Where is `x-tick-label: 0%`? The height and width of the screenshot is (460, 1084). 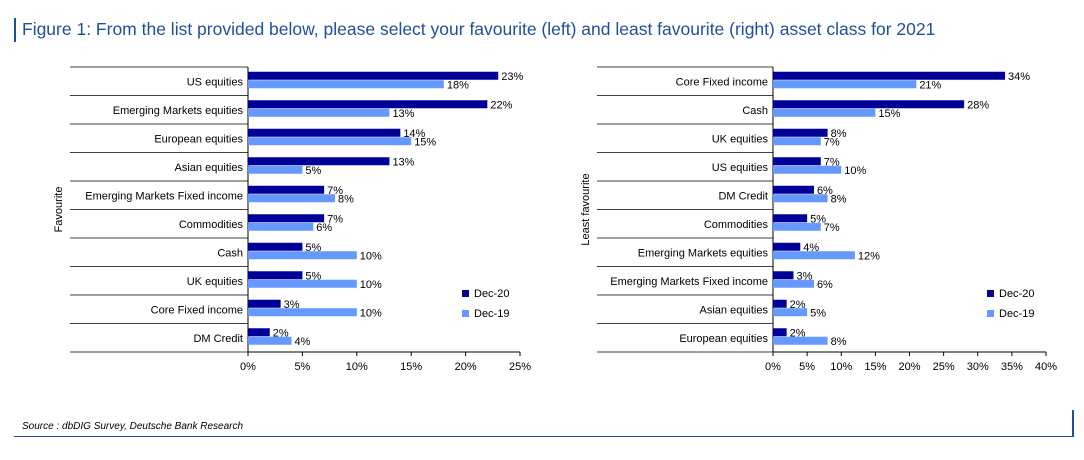
x-tick-label: 0% is located at coordinates (248, 367).